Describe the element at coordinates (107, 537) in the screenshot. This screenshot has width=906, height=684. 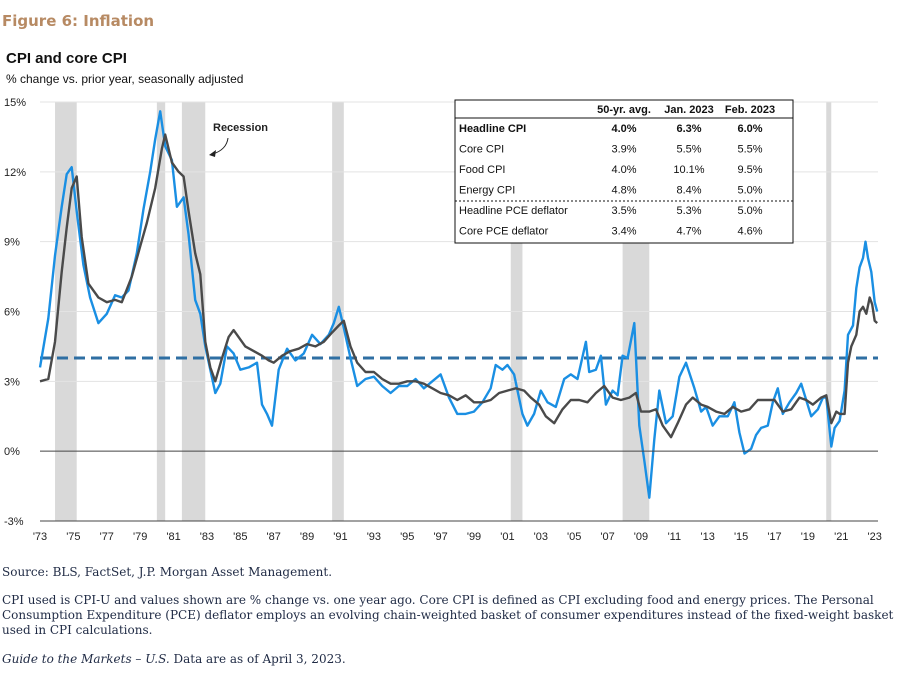
I see `x-tick-label: '77` at that location.